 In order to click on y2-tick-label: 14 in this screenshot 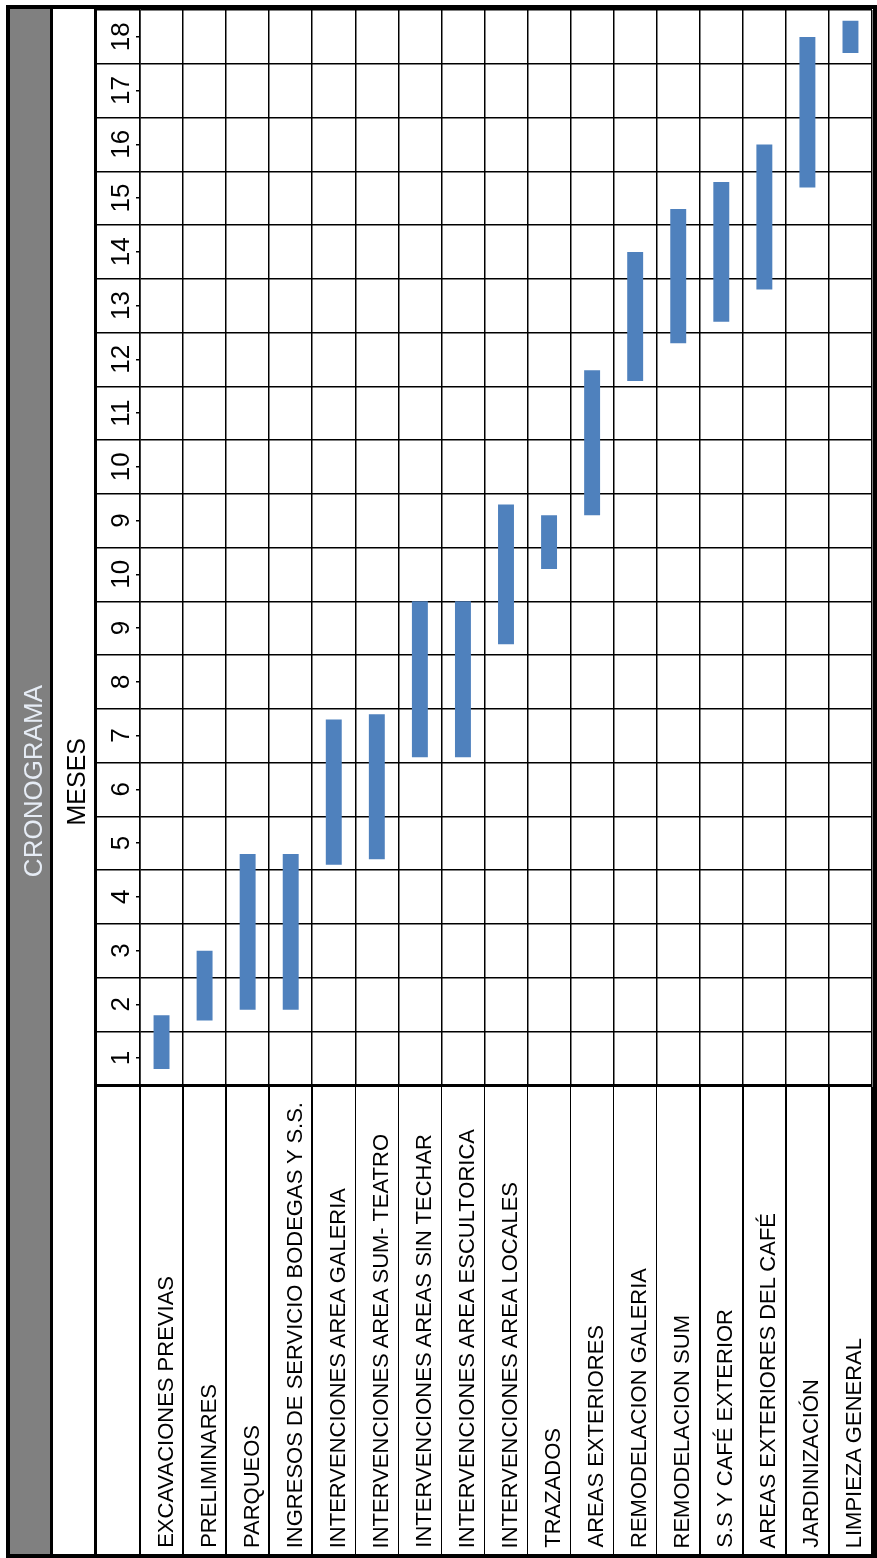, I will do `click(119, 252)`.